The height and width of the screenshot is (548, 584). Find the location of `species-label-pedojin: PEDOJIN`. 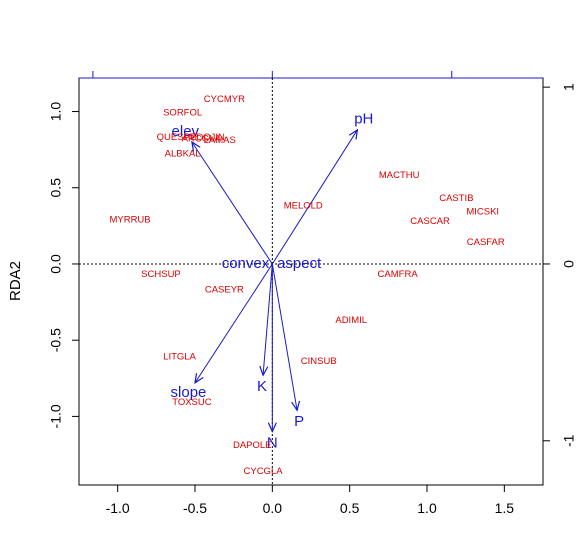

species-label-pedojin: PEDOJIN is located at coordinates (204, 137).